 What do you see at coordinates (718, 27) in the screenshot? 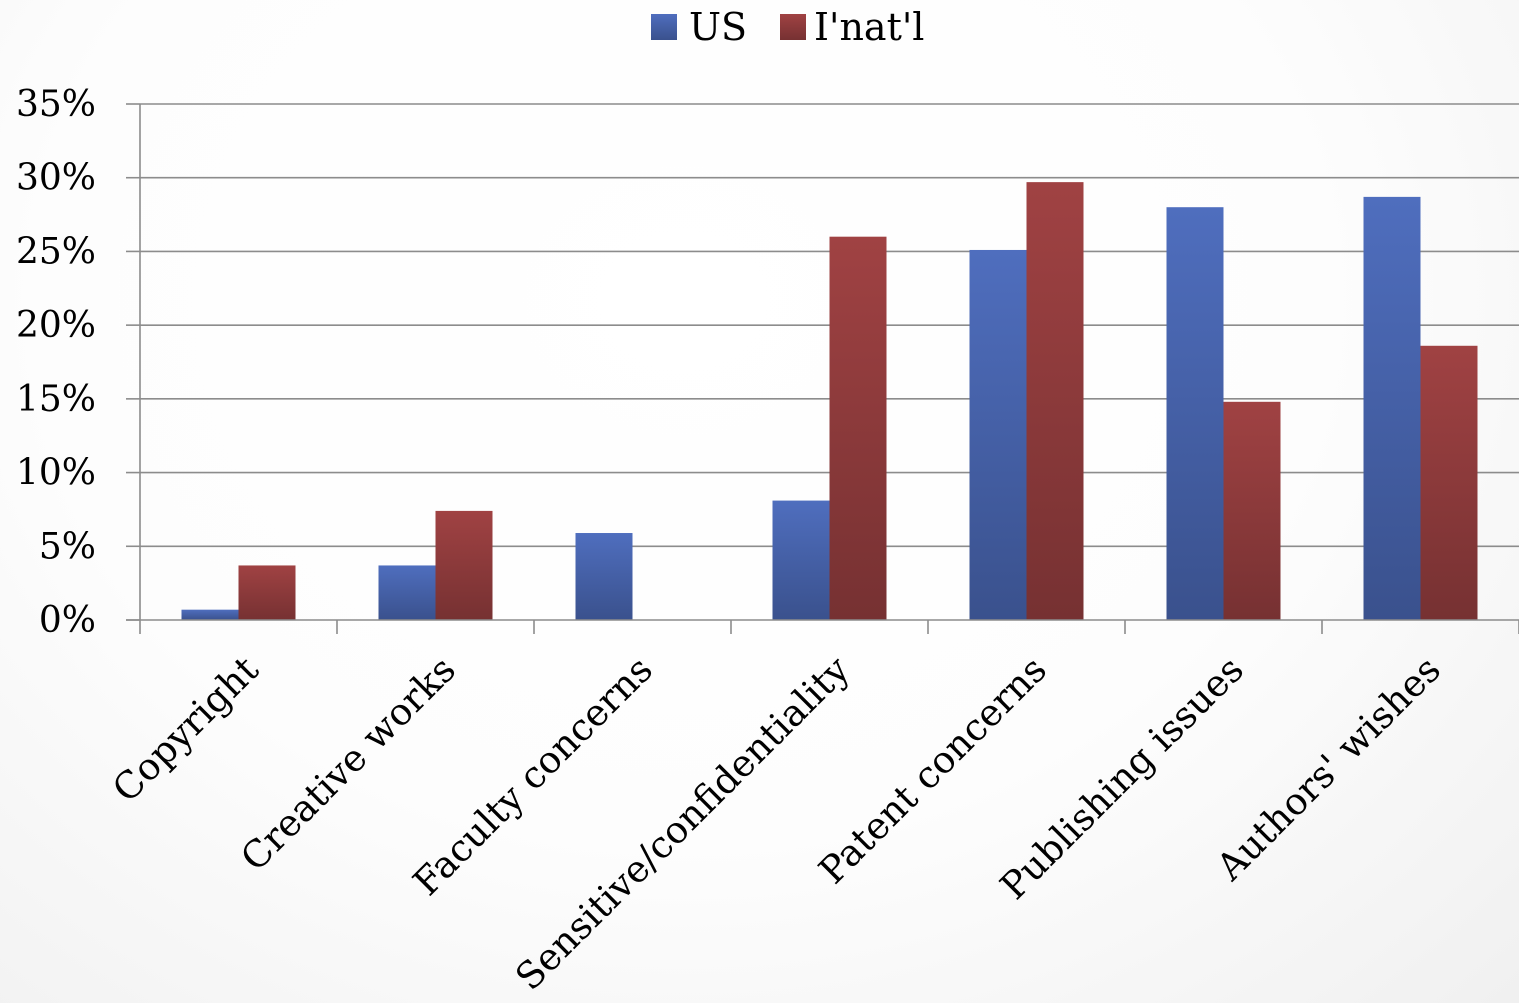
I see `legend-label: US` at bounding box center [718, 27].